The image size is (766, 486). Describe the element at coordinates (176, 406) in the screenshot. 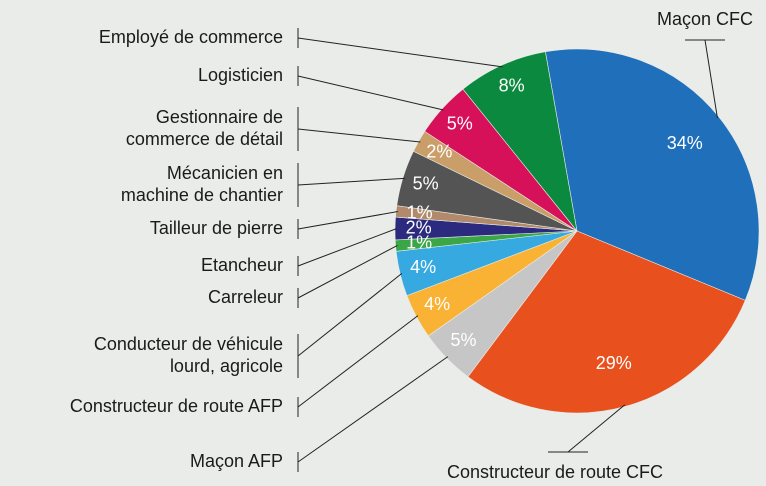

I see `category-label: Constructeur de route AFP` at that location.